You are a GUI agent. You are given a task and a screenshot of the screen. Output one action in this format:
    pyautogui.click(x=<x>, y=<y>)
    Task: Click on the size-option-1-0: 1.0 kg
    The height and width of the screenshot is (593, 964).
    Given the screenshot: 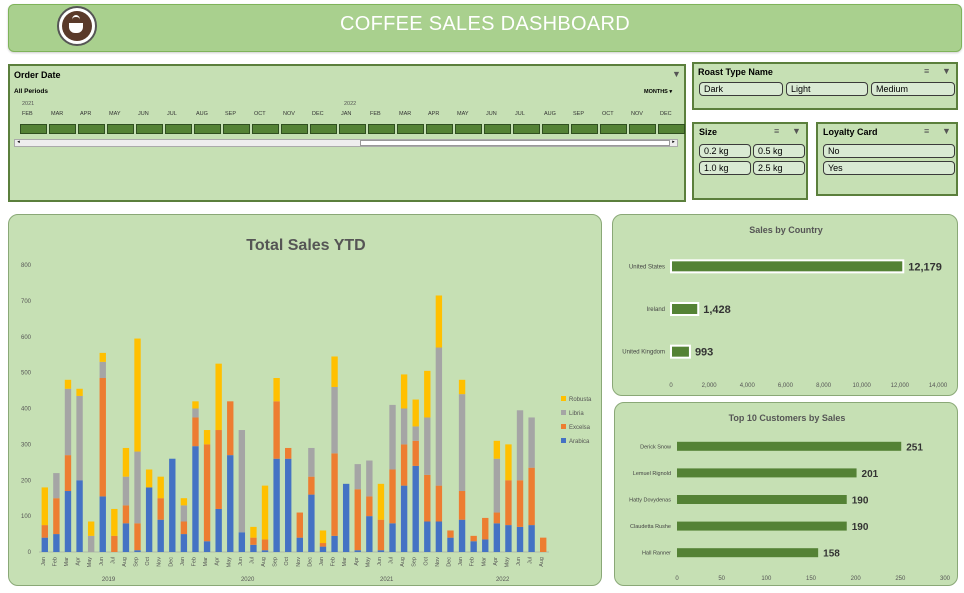 What is the action you would take?
    pyautogui.click(x=725, y=168)
    